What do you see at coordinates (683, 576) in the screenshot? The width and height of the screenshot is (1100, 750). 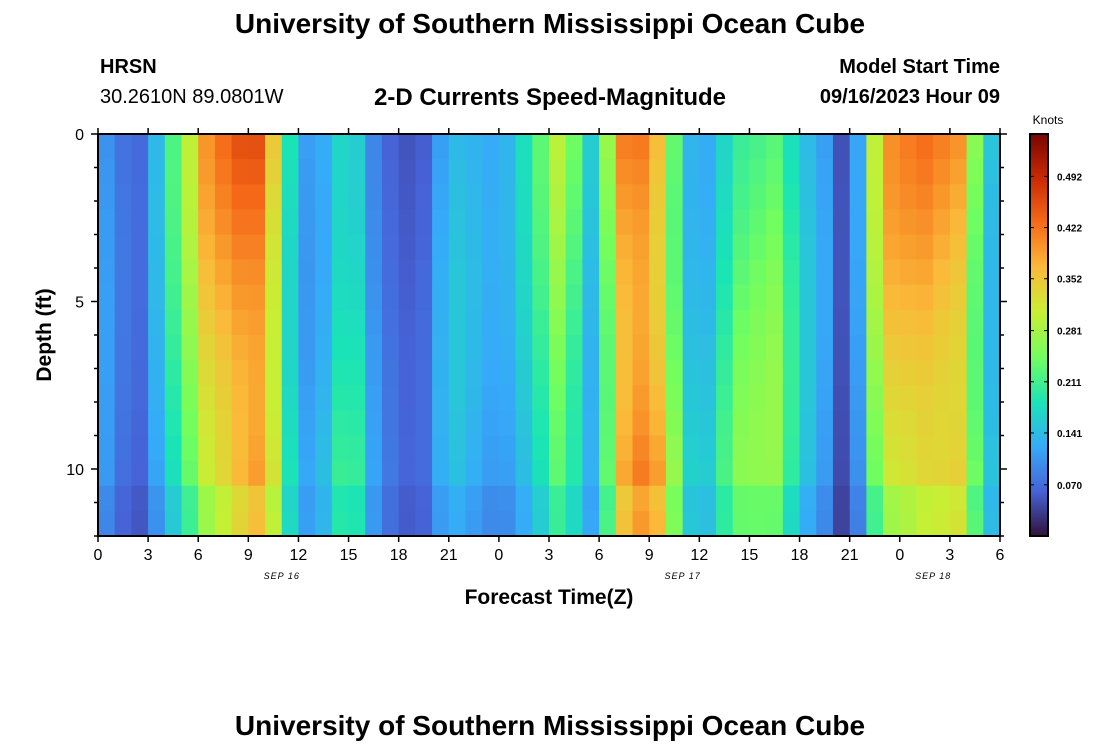 I see `date-label: SEP 17` at bounding box center [683, 576].